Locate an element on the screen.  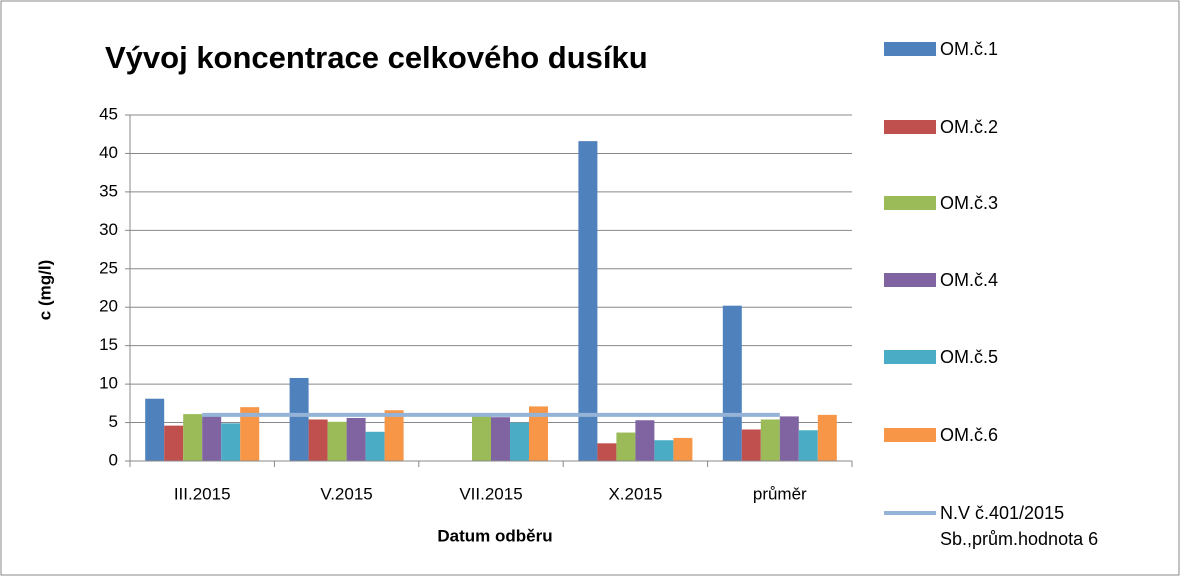
y-tick-label: 15 is located at coordinates (108, 344).